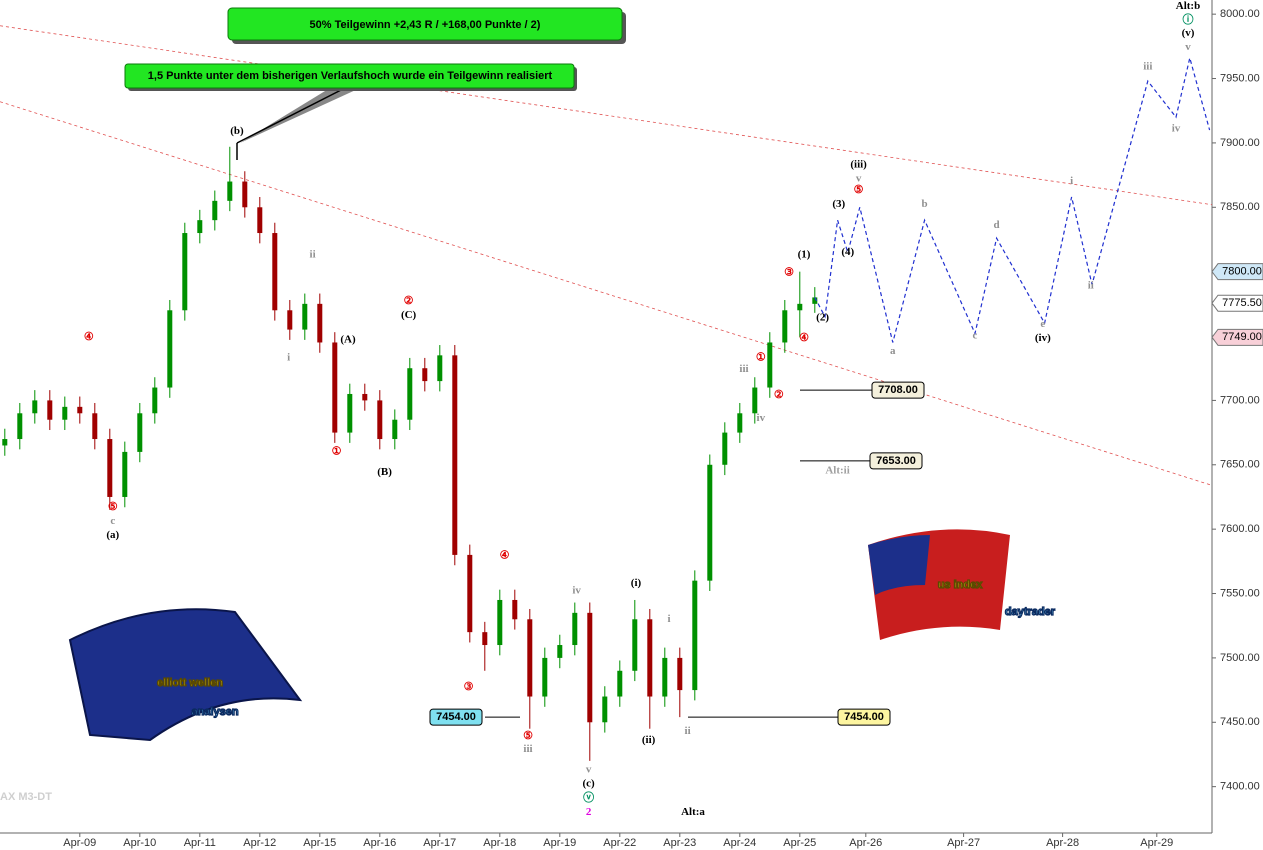 Image resolution: width=1263 pixels, height=850 pixels. I want to click on y-tick-label: 7600.00, so click(1240, 529).